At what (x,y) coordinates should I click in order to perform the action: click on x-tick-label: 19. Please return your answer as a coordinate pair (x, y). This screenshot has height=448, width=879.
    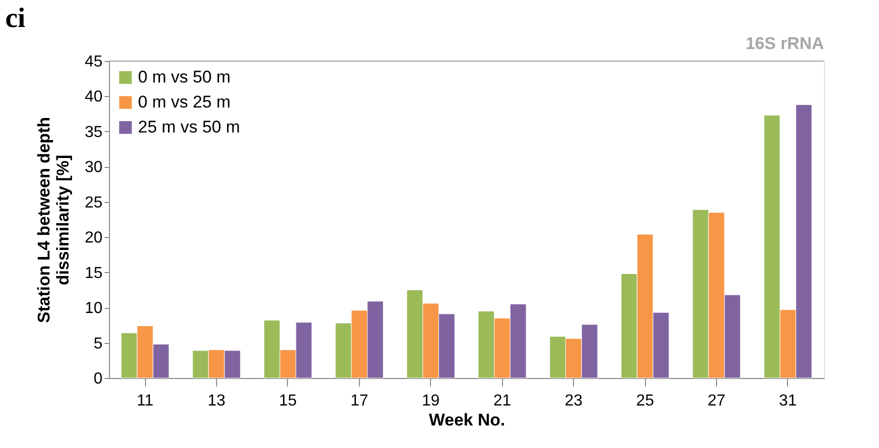
    Looking at the image, I should click on (431, 401).